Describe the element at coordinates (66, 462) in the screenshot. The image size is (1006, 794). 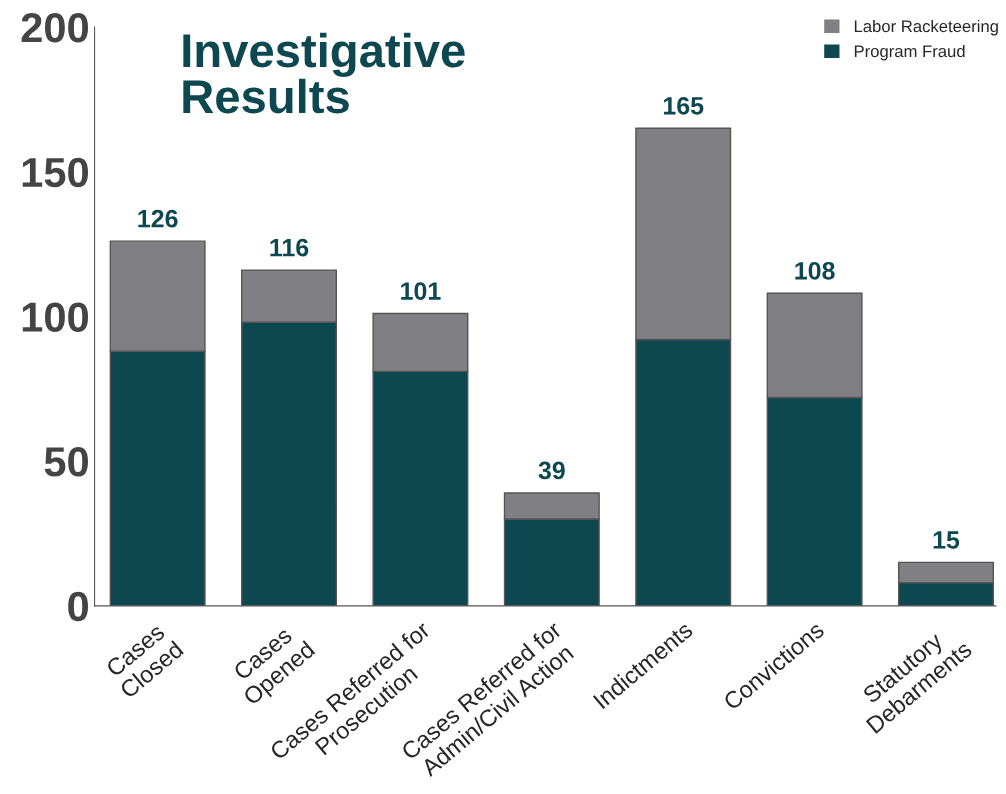
I see `y-tick-label: 50` at that location.